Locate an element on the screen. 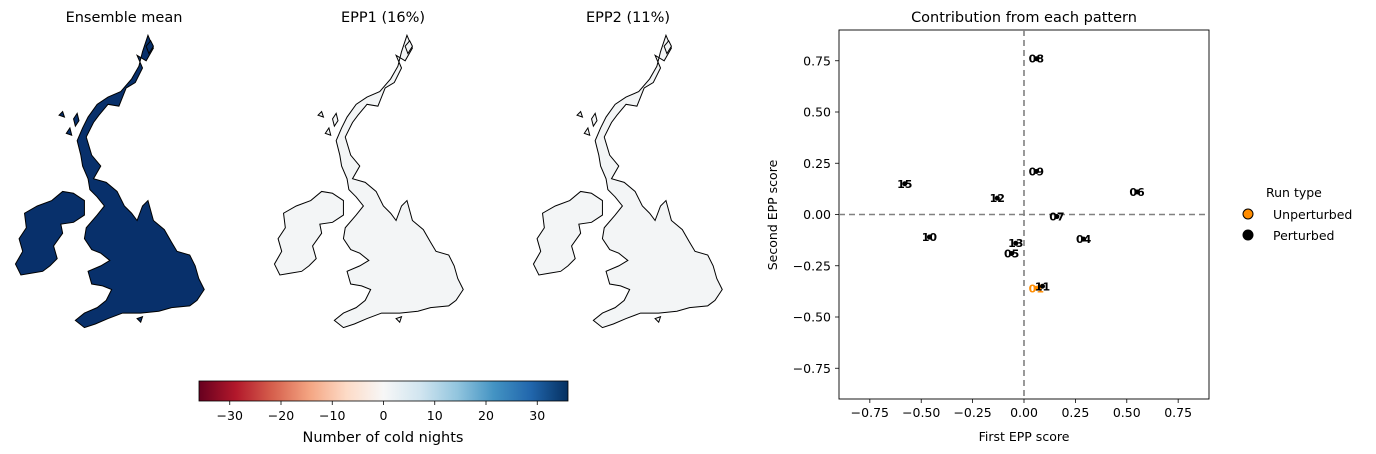  x-tick-label: 0.50 is located at coordinates (1127, 412).